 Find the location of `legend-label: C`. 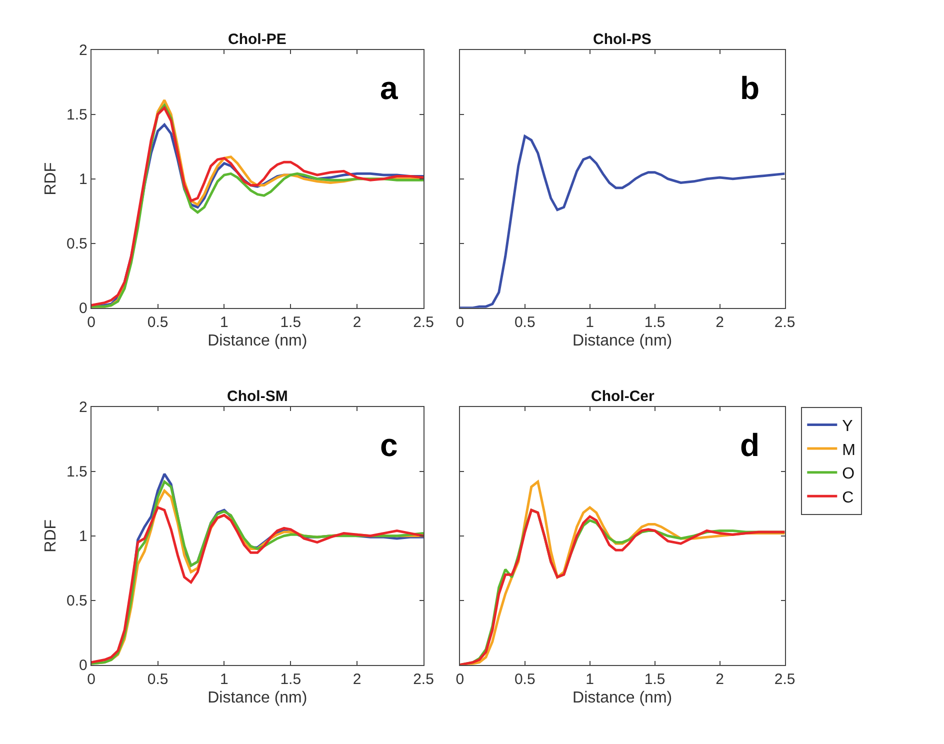

legend-label: C is located at coordinates (848, 497).